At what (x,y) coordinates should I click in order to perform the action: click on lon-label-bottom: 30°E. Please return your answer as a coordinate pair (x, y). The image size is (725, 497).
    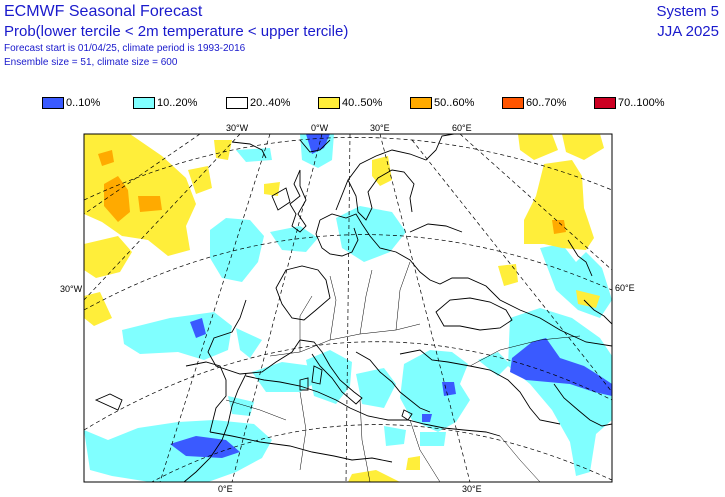
    Looking at the image, I should click on (472, 489).